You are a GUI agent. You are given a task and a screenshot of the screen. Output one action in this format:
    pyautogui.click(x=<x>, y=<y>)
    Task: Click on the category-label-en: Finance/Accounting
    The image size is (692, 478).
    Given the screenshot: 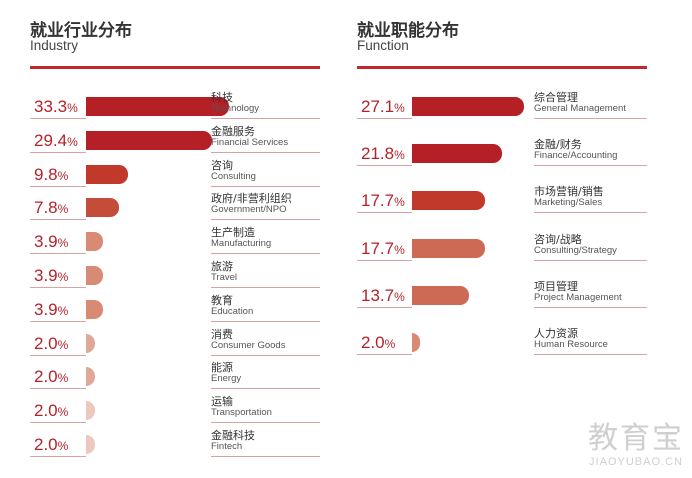 What is the action you would take?
    pyautogui.click(x=576, y=156)
    